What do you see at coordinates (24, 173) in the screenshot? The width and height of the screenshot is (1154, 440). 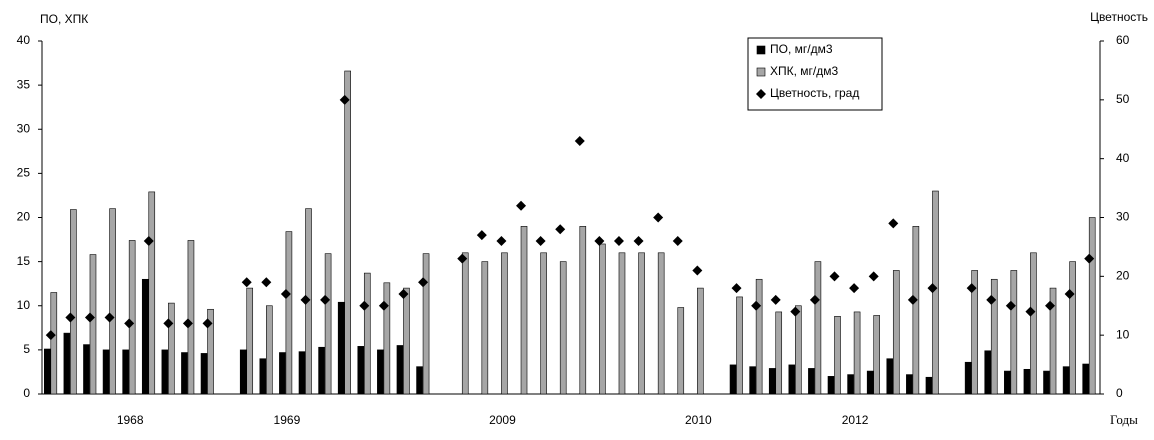 I see `y-tick-label: 25` at bounding box center [24, 173].